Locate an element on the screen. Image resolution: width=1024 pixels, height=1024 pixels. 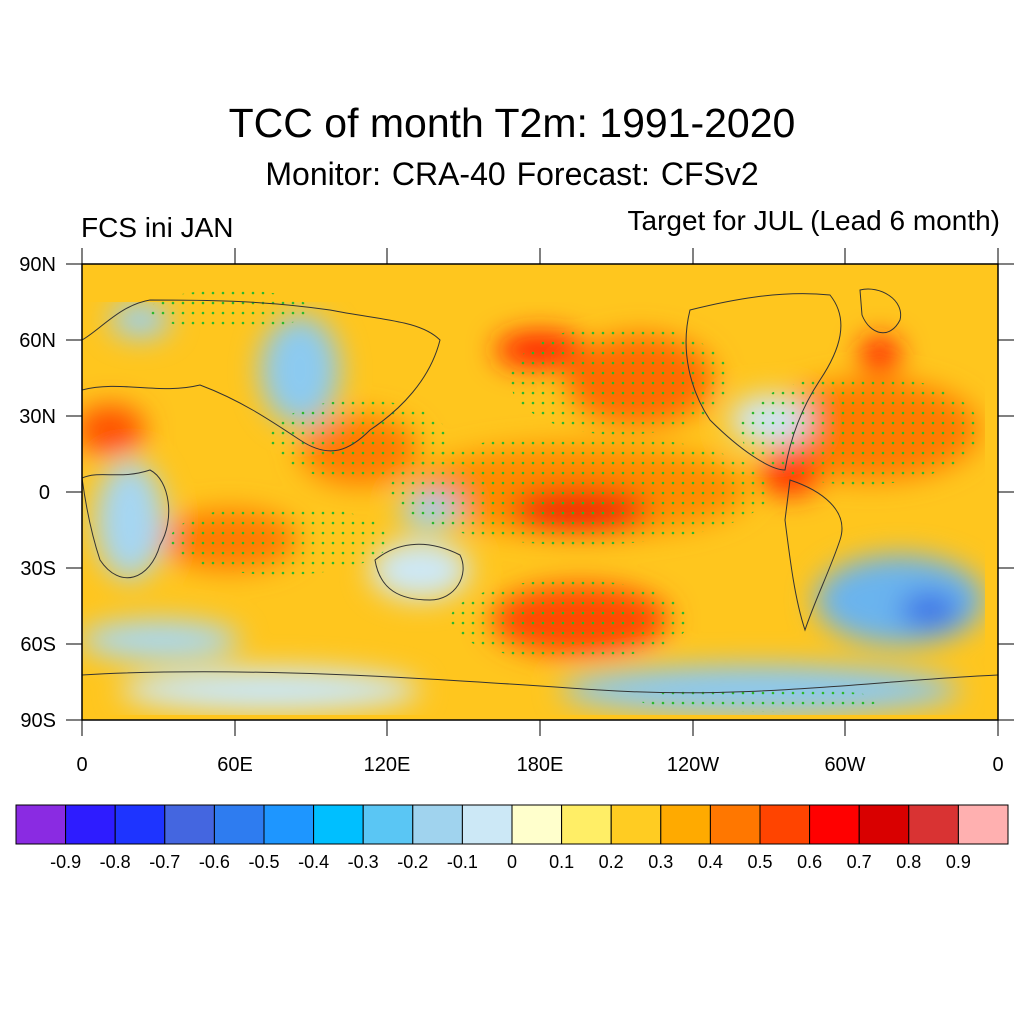
colorbar is located at coordinates (512, 824).